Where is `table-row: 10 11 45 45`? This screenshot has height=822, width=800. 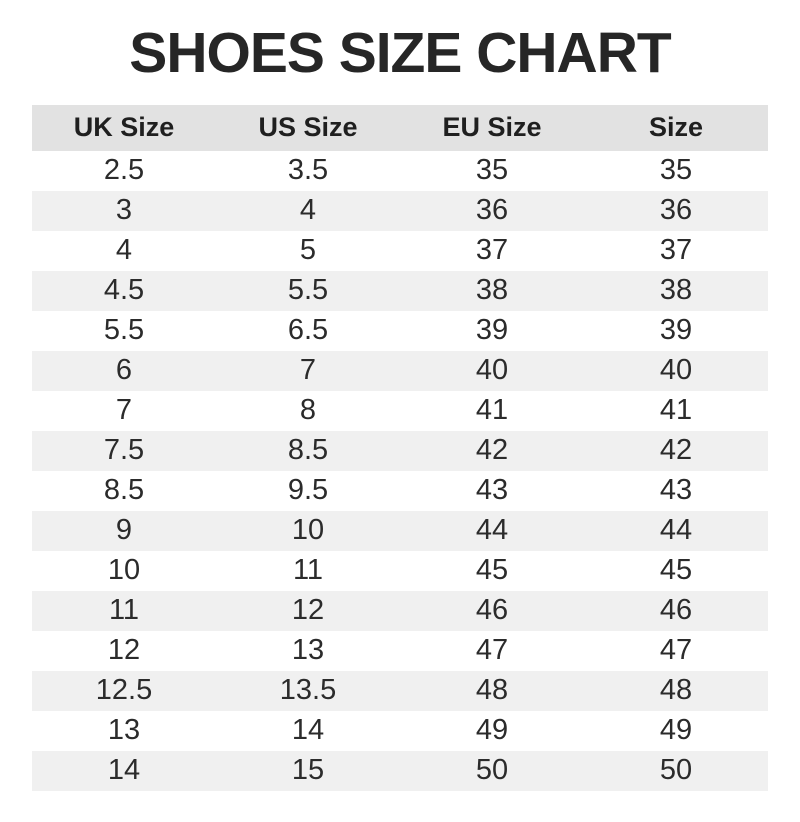 table-row: 10 11 45 45 is located at coordinates (400, 570).